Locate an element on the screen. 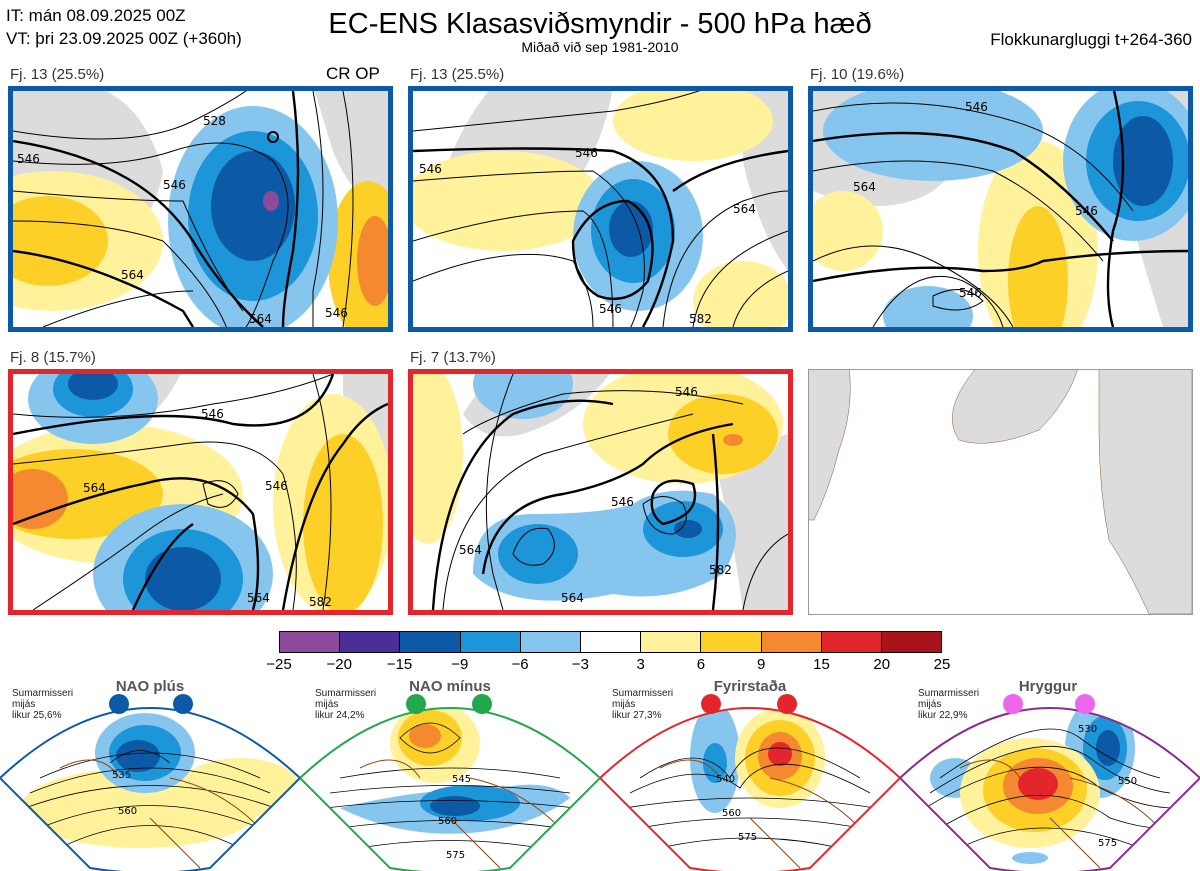 Image resolution: width=1200 pixels, height=871 pixels. map-svg: 546 528 546 564 564 546 is located at coordinates (200, 209).